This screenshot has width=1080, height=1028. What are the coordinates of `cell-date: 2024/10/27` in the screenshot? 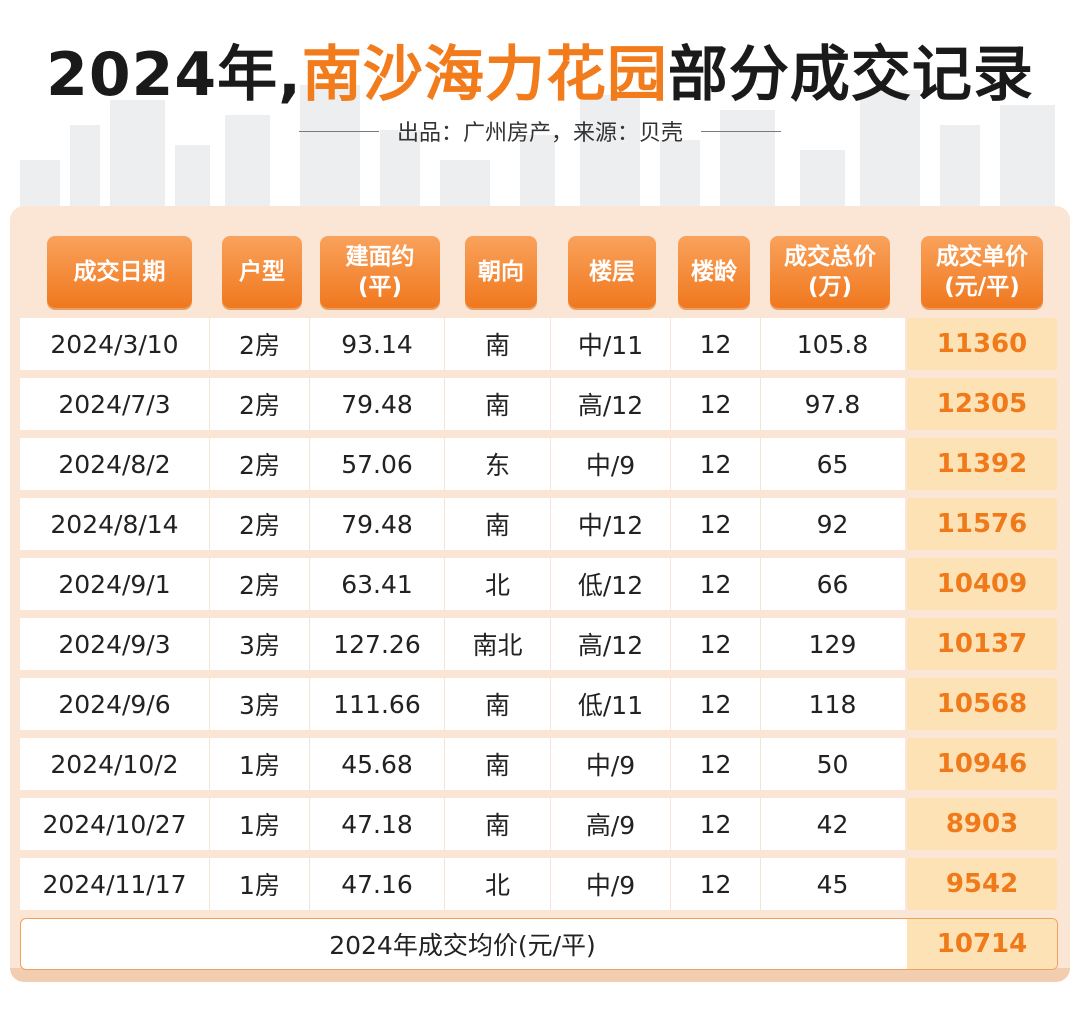 It's located at (115, 824).